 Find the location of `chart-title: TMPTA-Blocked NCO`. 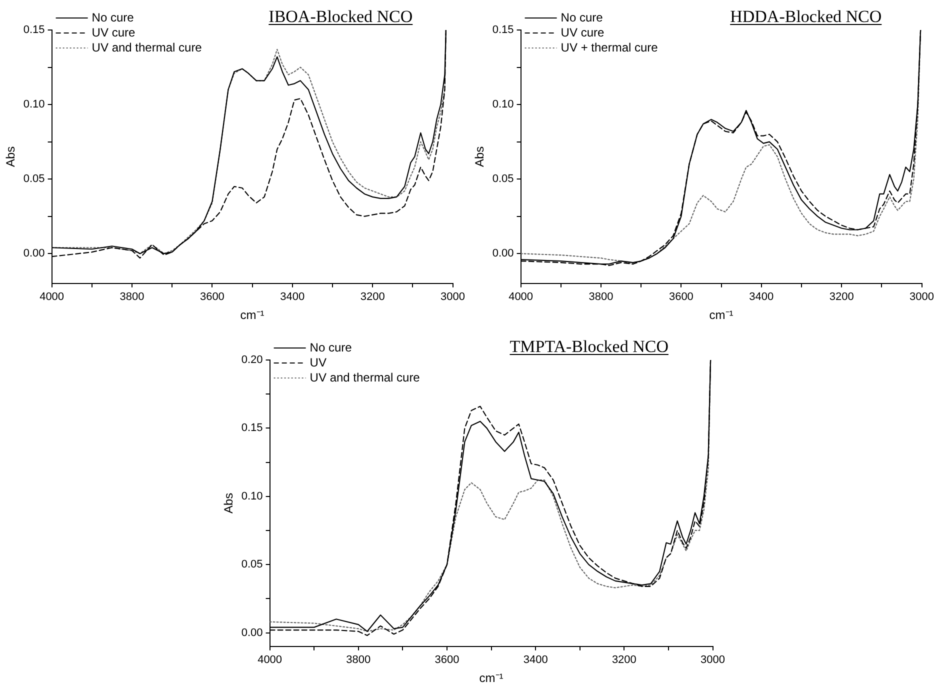

chart-title: TMPTA-Blocked NCO is located at coordinates (589, 346).